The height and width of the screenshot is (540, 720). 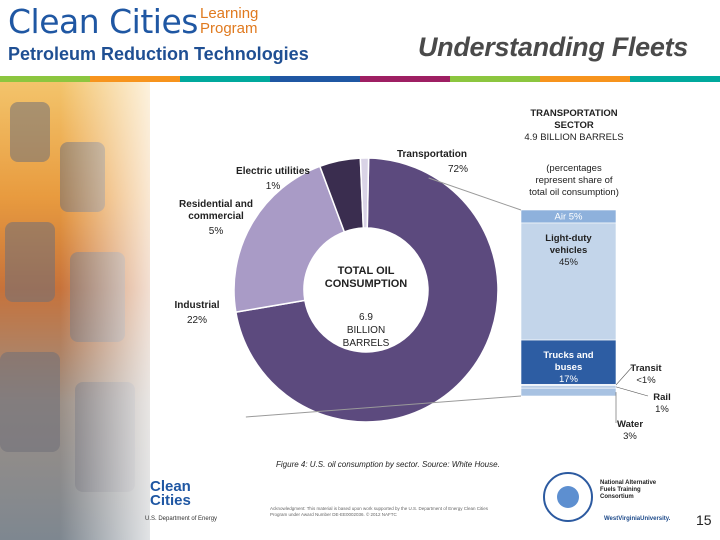 I want to click on donut-hole, so click(x=366, y=290).